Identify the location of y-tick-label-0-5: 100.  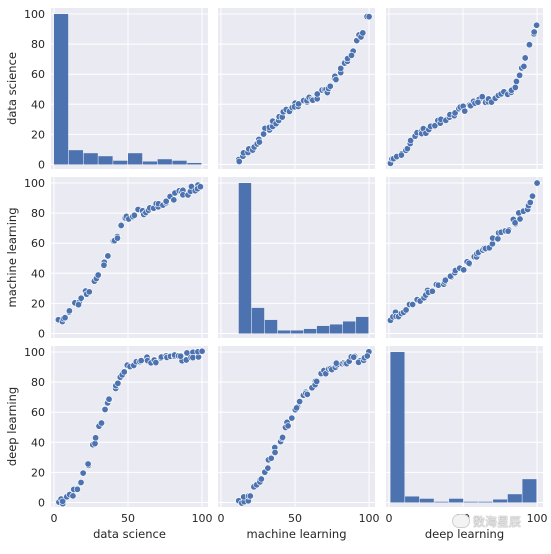
(34, 14).